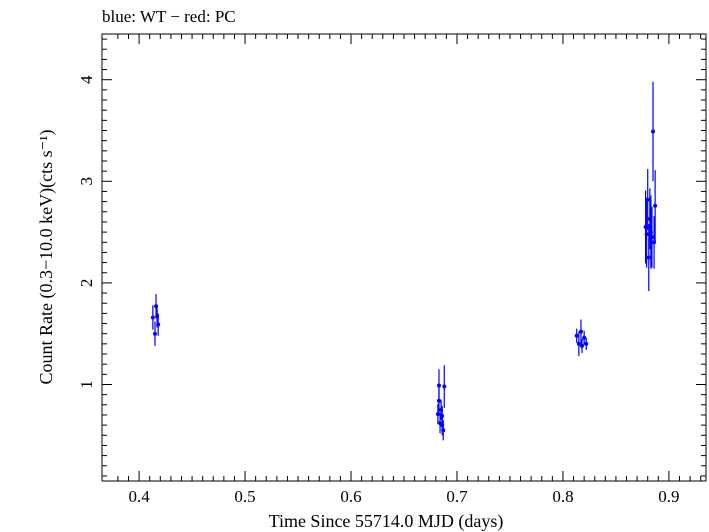 Image resolution: width=709 pixels, height=532 pixels. What do you see at coordinates (562, 496) in the screenshot?
I see `x-tick-label: 0.8` at bounding box center [562, 496].